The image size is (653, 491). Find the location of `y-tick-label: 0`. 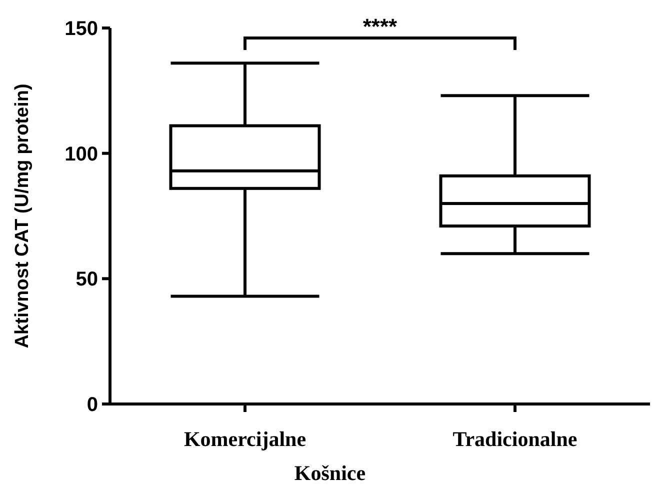

y-tick-label: 0 is located at coordinates (92, 405).